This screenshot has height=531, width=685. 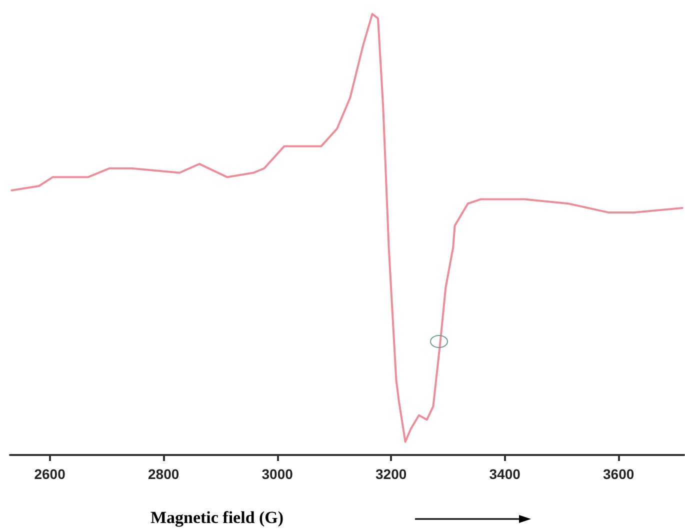 What do you see at coordinates (278, 474) in the screenshot?
I see `x-tick-label: 3000` at bounding box center [278, 474].